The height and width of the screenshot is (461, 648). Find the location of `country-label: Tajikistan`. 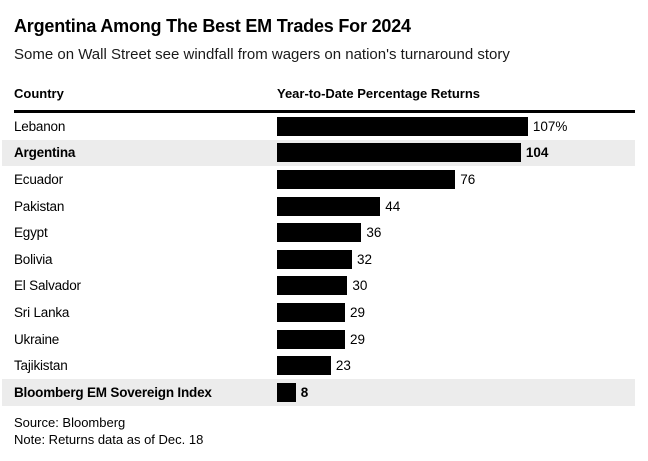

country-label: Tajikistan is located at coordinates (41, 366).